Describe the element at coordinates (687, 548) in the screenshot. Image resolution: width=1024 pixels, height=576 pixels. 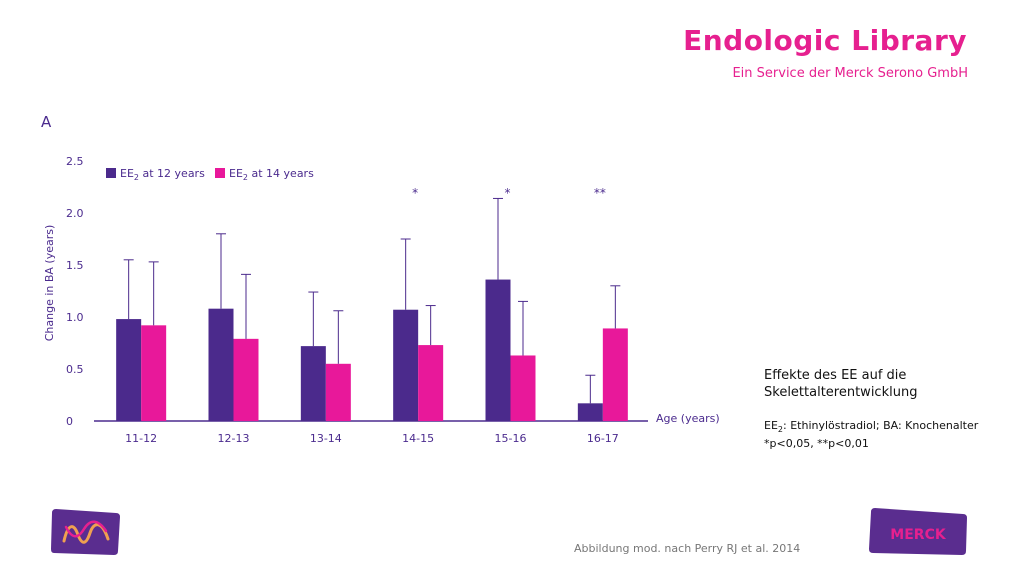
I see `source-citation: Abbildung mod. nach Perry RJ et al. 2014` at that location.